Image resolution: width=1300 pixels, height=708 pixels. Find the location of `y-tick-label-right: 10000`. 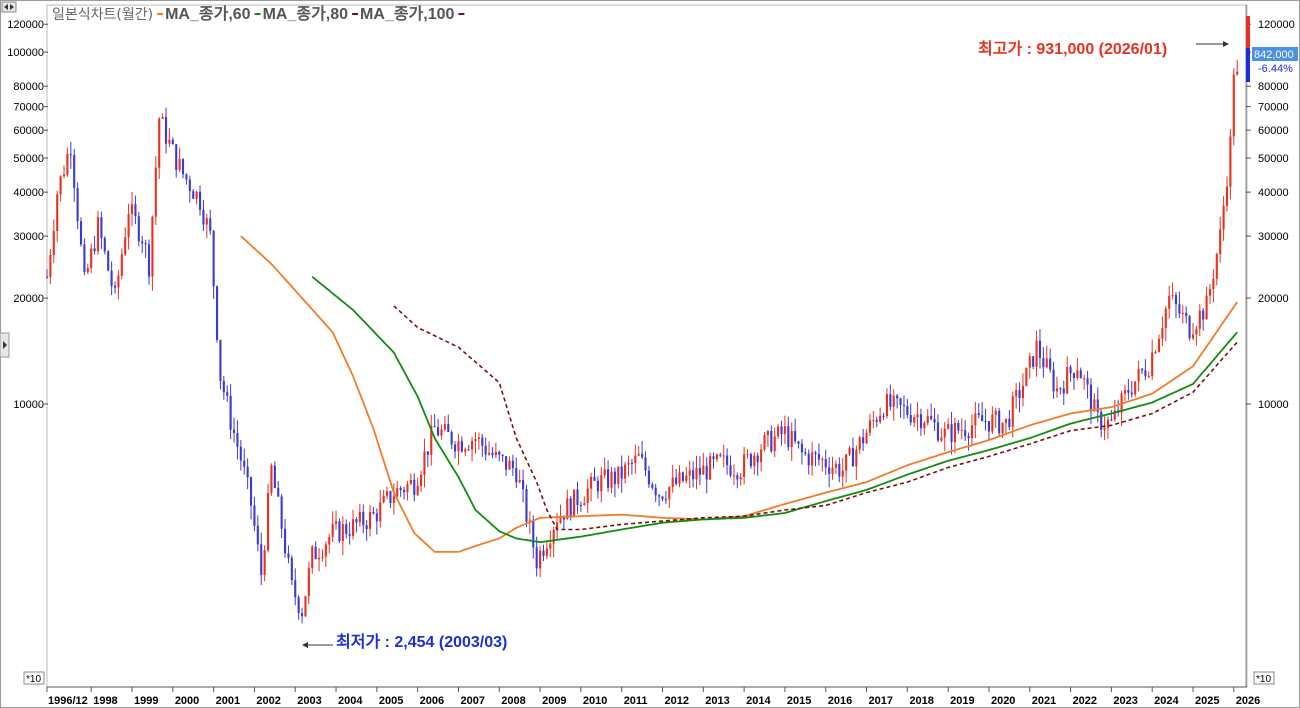

y-tick-label-right: 10000 is located at coordinates (1273, 405).